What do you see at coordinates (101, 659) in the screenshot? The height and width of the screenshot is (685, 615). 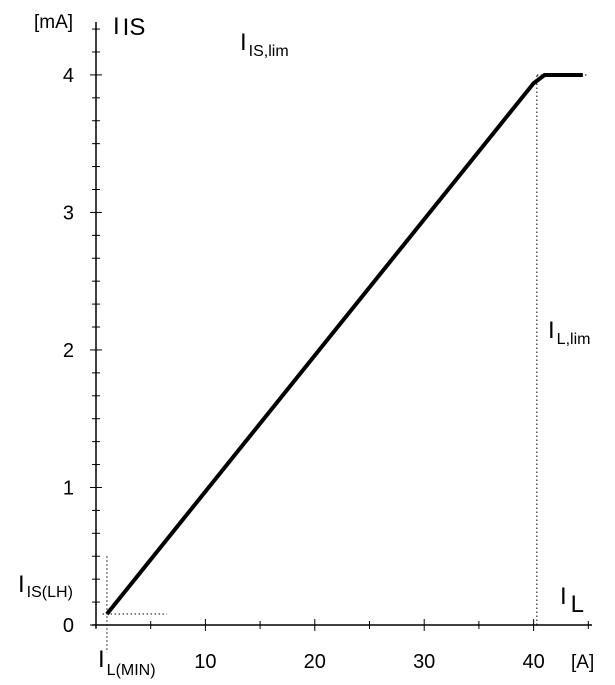 I see `min-load-label-main: I` at bounding box center [101, 659].